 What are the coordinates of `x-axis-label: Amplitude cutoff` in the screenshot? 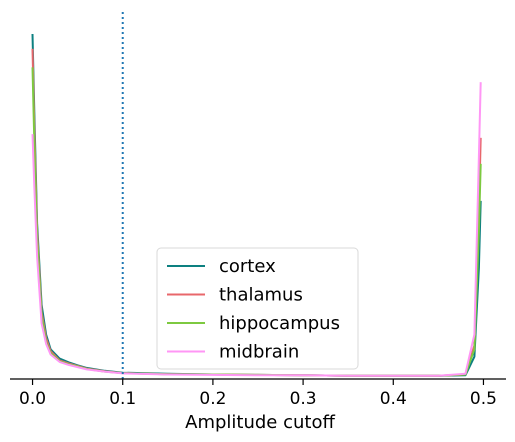 It's located at (260, 422).